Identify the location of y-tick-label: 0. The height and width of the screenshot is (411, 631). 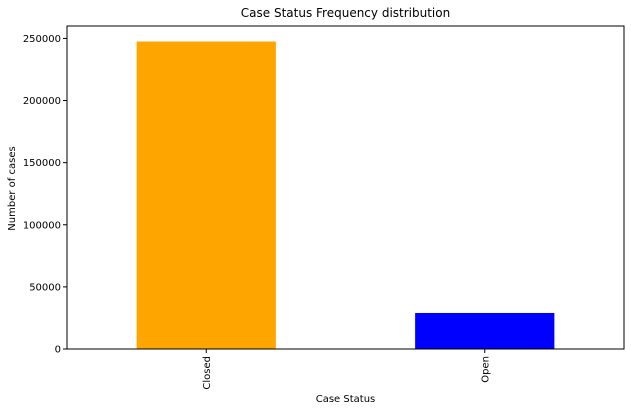
(58, 350).